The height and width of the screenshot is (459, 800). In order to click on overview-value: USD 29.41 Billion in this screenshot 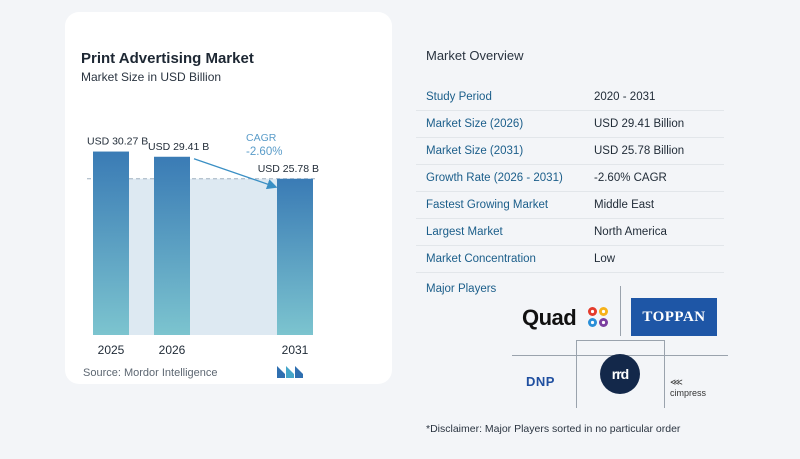, I will do `click(639, 124)`.